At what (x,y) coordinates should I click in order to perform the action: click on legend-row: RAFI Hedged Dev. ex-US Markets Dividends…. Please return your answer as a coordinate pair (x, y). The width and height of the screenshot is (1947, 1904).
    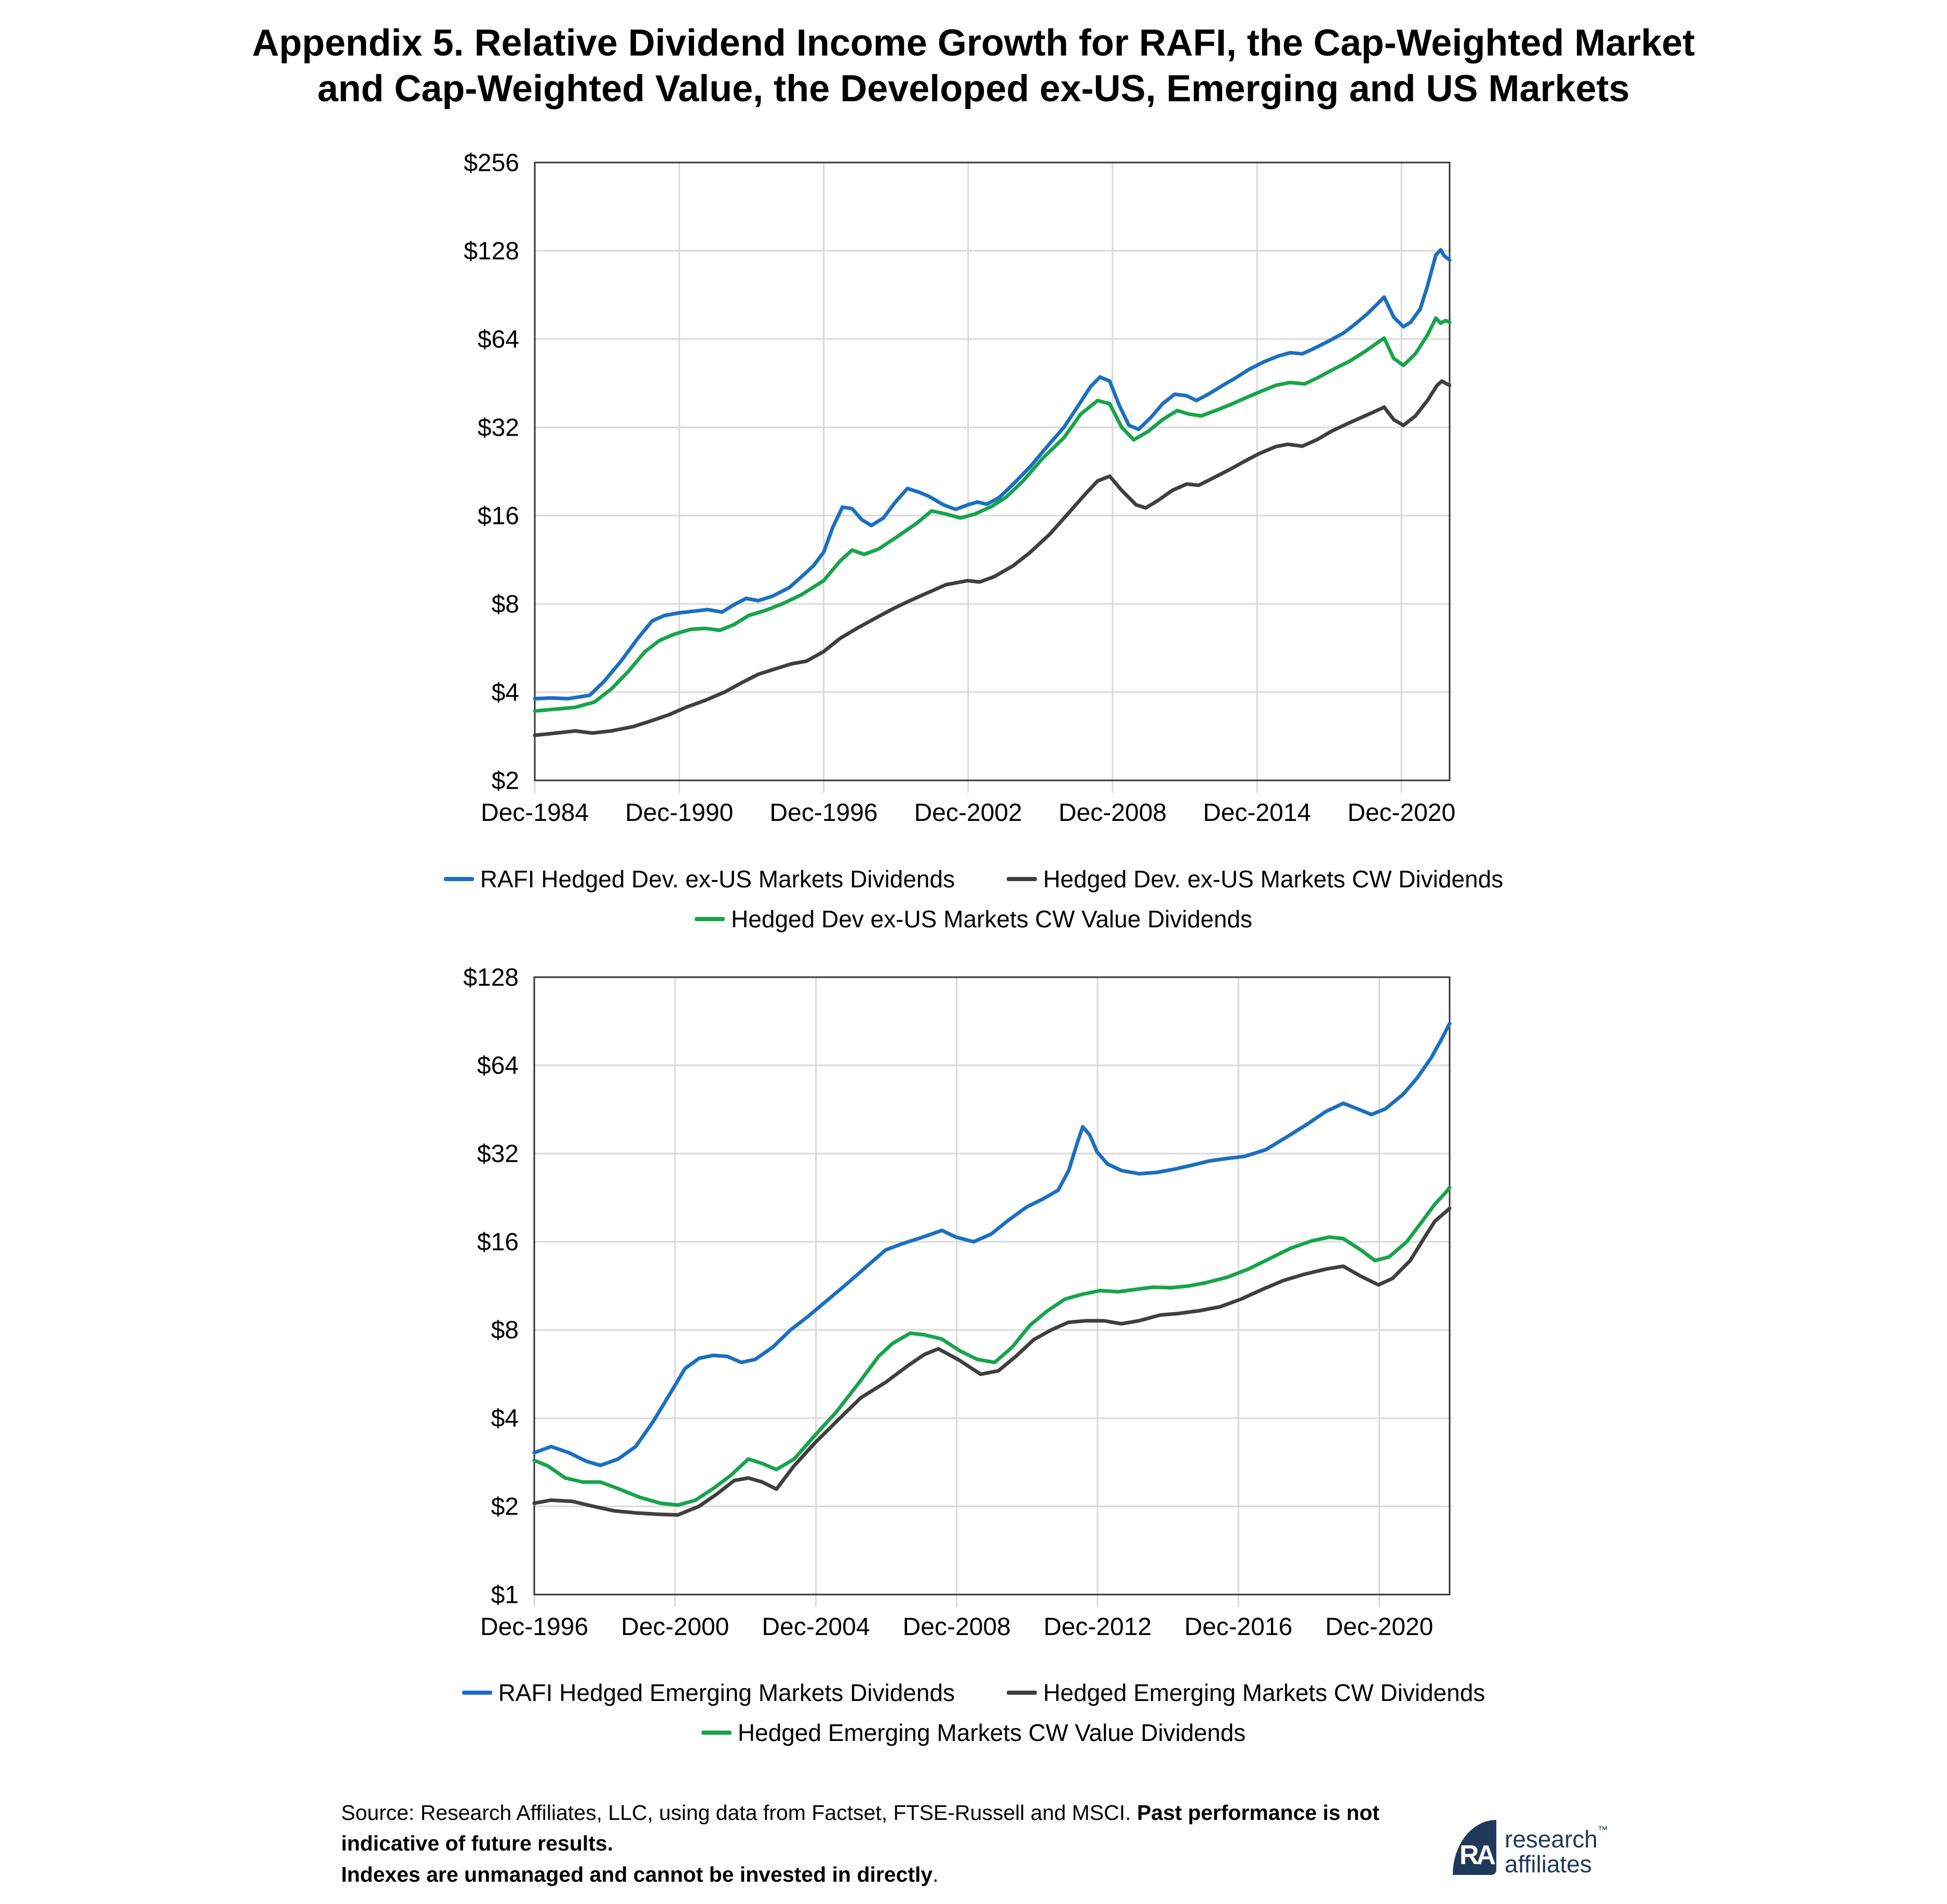
    Looking at the image, I should click on (973, 879).